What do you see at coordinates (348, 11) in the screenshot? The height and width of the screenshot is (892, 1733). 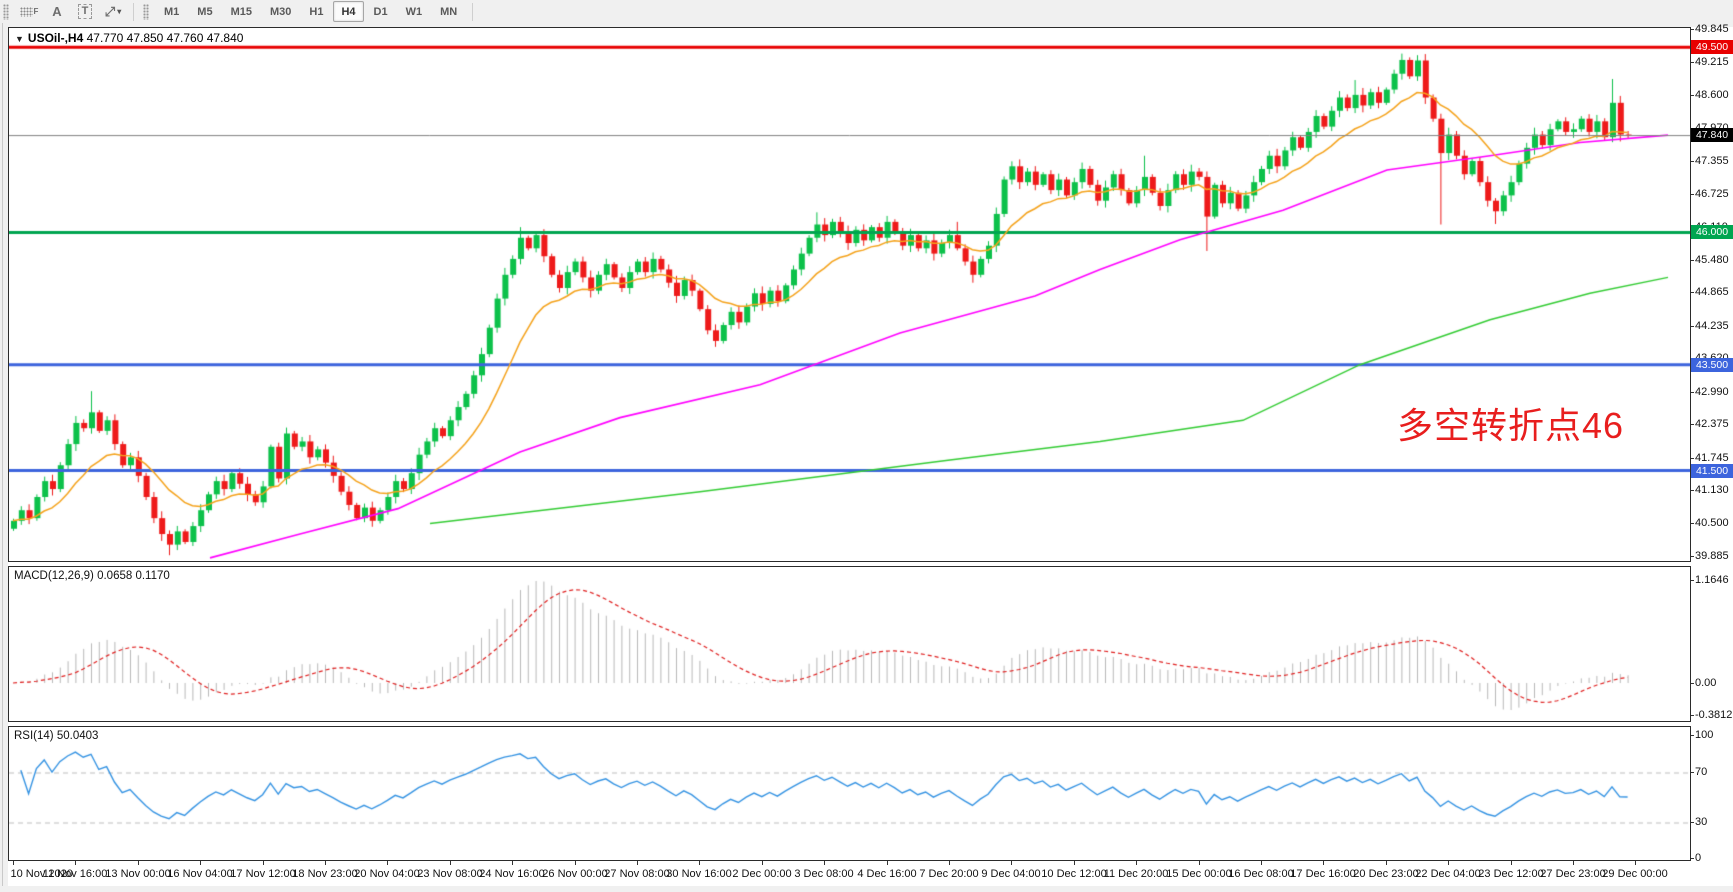 I see `timeframe-button-h4: H4` at bounding box center [348, 11].